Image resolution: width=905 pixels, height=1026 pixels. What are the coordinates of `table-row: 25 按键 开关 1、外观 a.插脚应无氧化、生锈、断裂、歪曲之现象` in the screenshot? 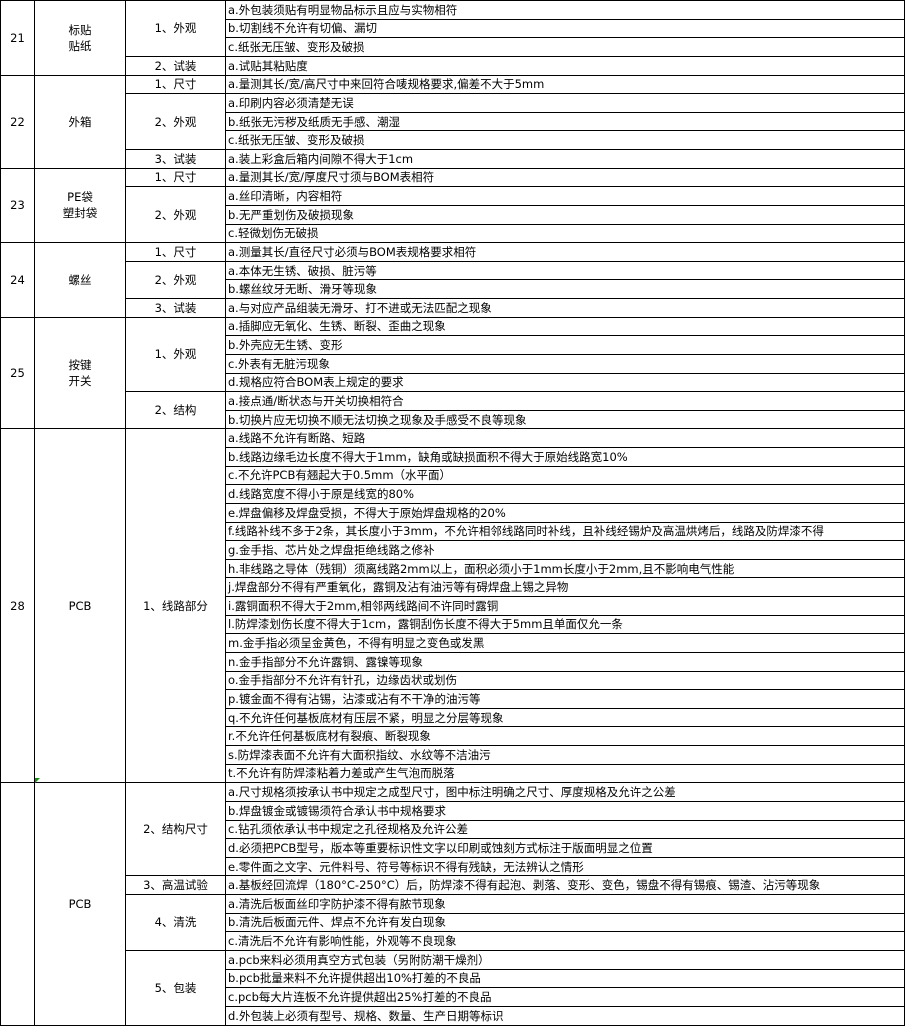 It's located at (452, 373).